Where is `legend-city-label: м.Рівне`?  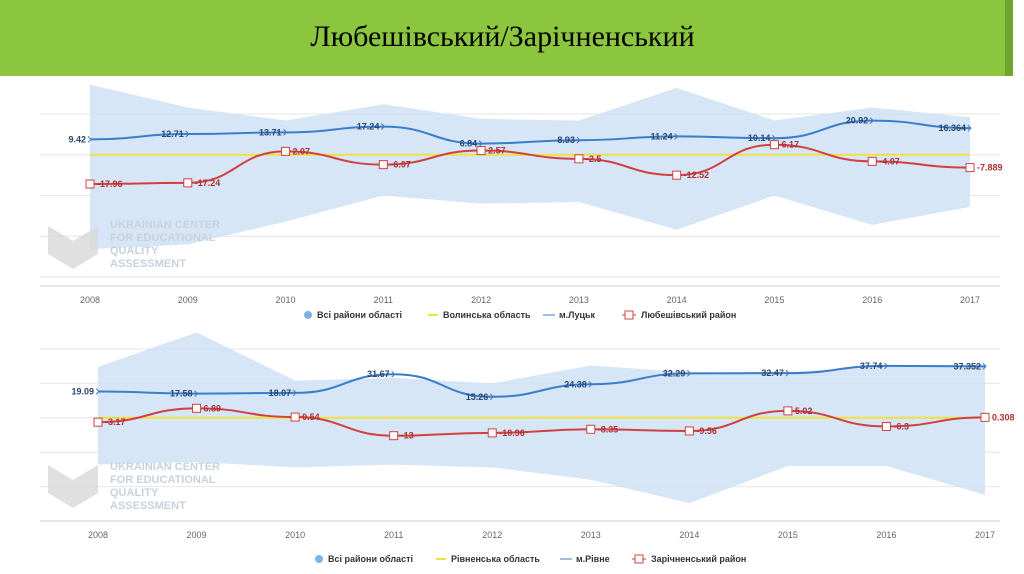 legend-city-label: м.Рівне is located at coordinates (593, 559).